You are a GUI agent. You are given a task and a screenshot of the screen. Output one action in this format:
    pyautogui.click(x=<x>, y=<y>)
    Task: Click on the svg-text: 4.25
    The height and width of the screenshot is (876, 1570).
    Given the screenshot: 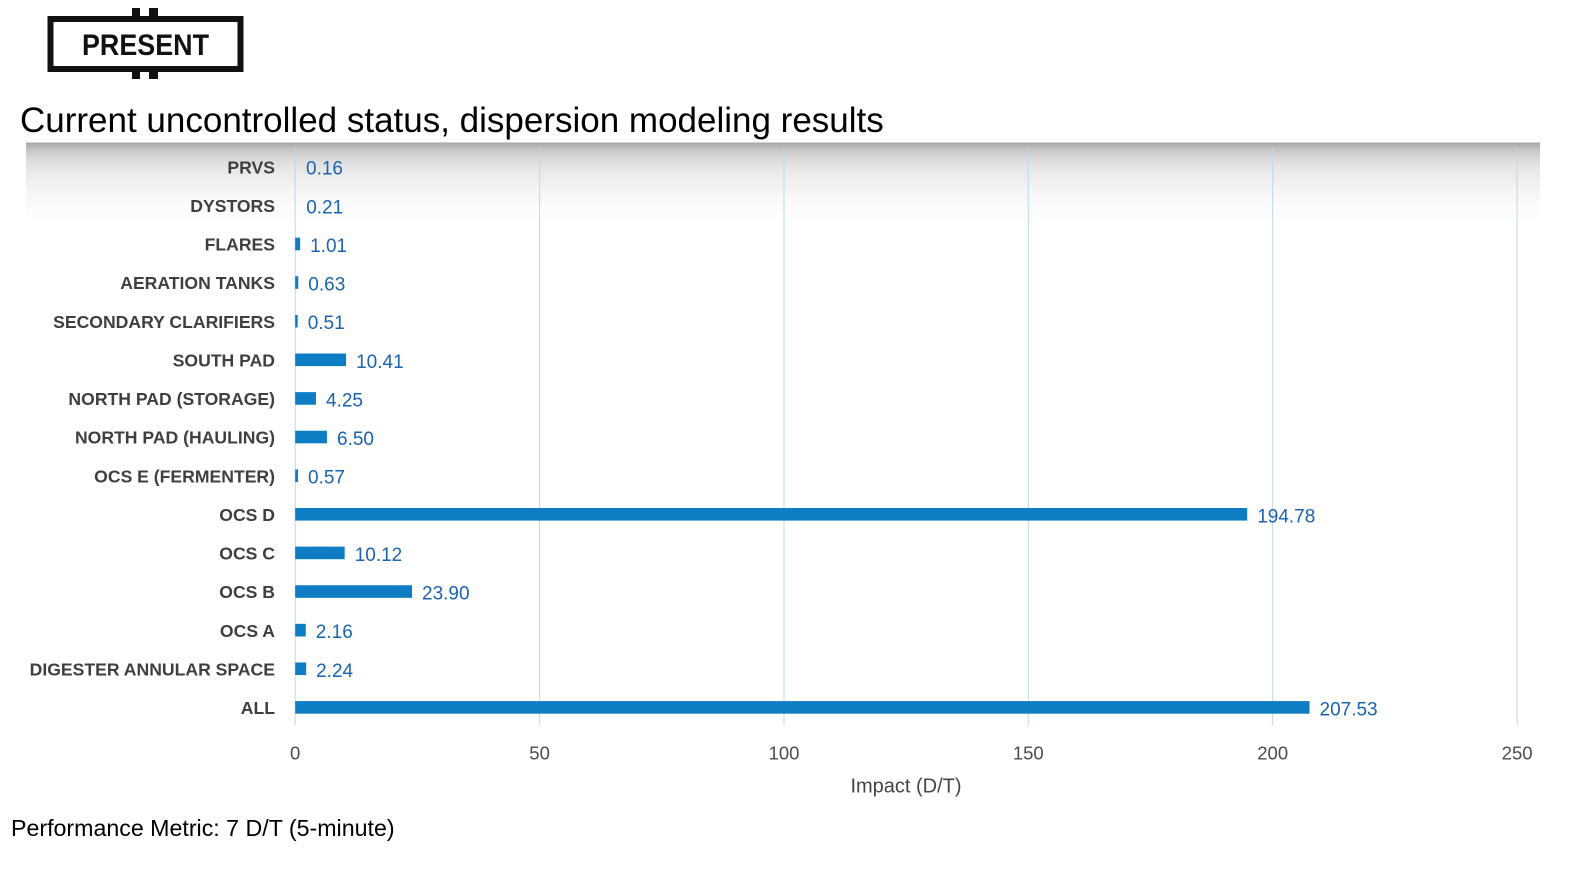 What is the action you would take?
    pyautogui.click(x=344, y=400)
    